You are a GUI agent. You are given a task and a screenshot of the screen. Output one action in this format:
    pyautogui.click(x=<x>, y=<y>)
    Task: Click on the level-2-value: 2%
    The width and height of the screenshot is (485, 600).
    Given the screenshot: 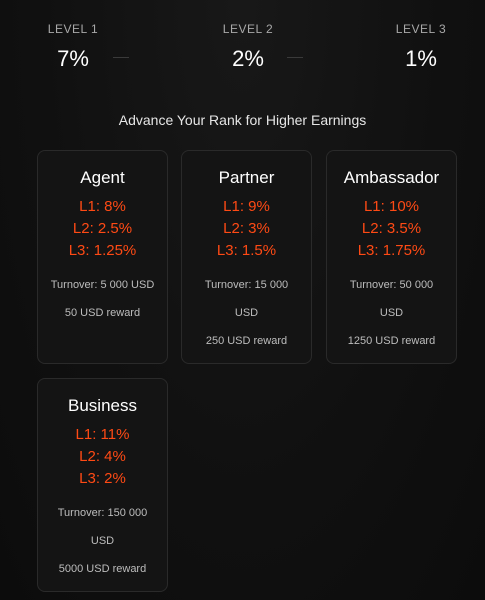 What is the action you would take?
    pyautogui.click(x=248, y=58)
    